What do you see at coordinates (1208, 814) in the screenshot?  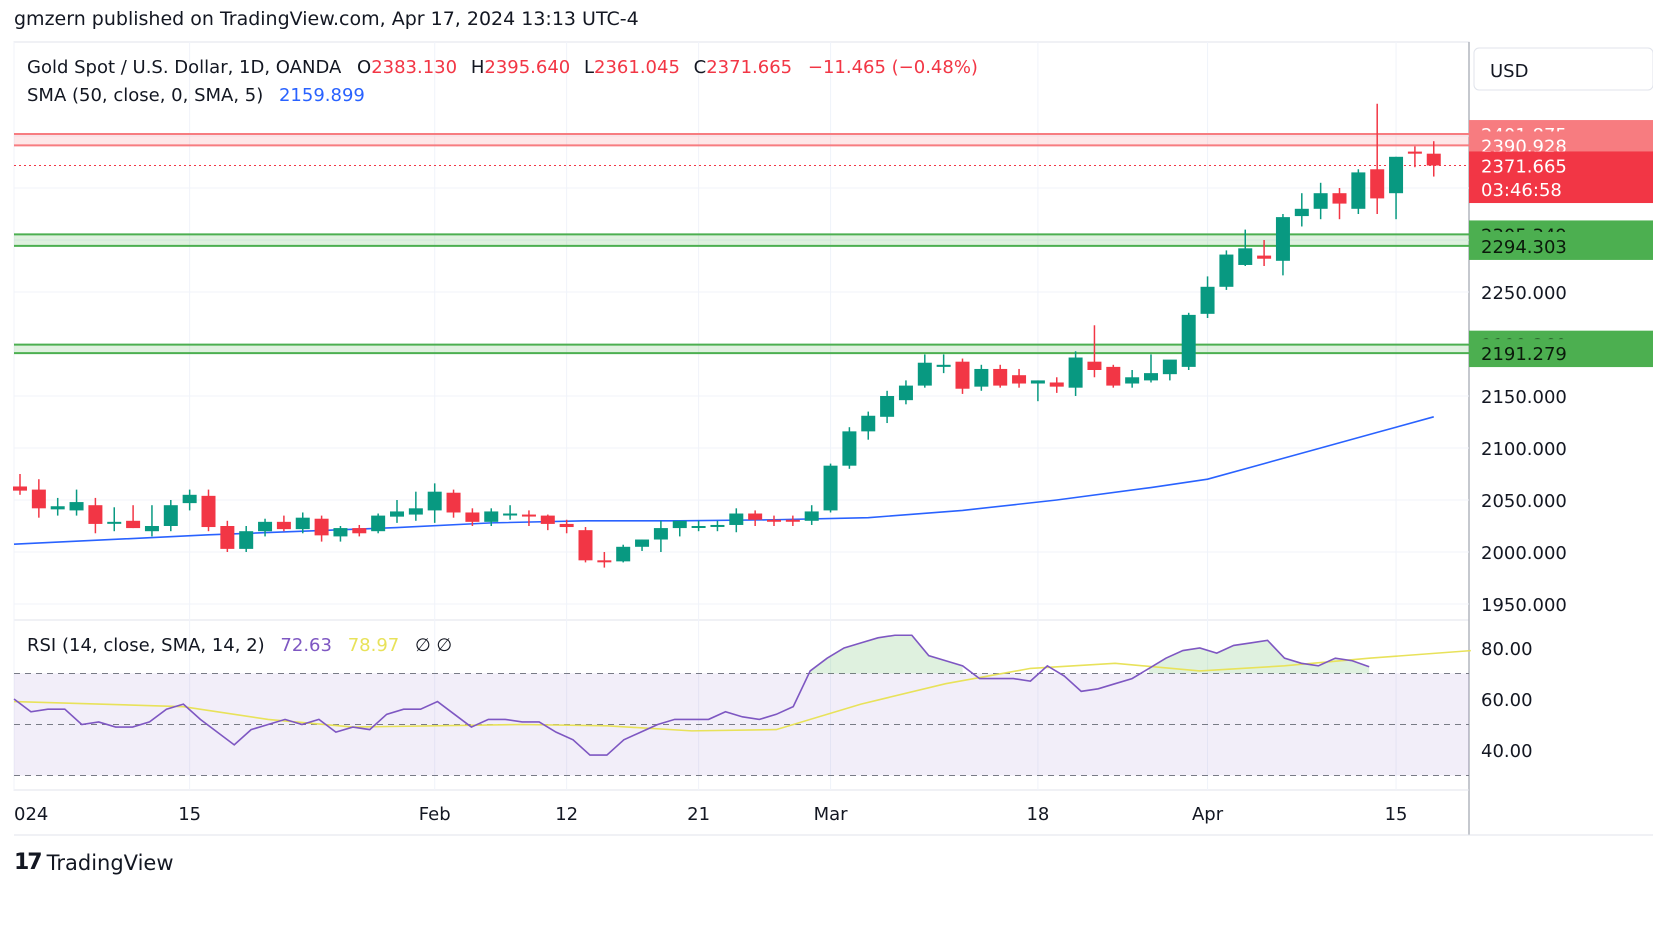 I see `time-tick-label: Apr` at bounding box center [1208, 814].